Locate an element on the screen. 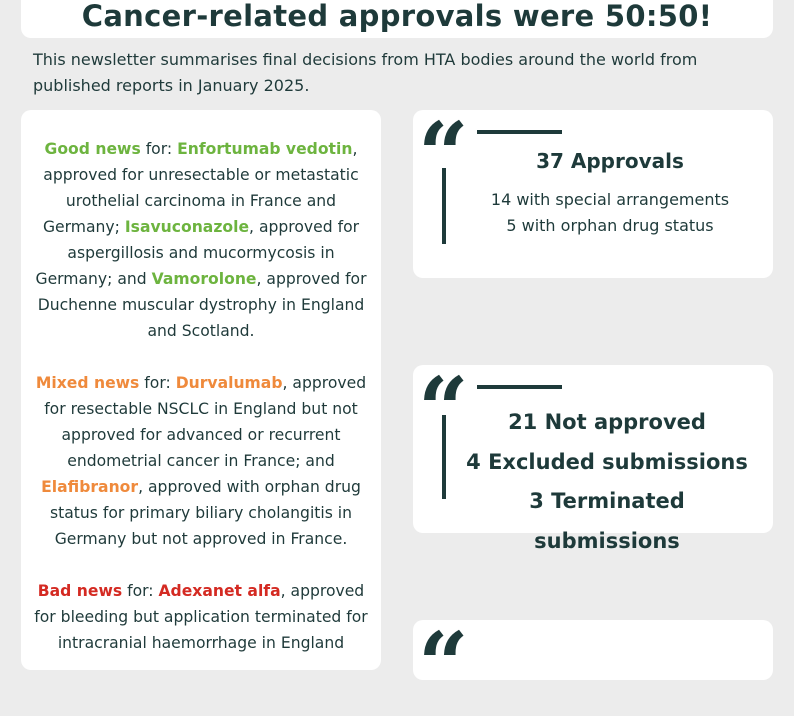 The height and width of the screenshot is (716, 794). approvals-special: 14 with special arrangements is located at coordinates (610, 199).